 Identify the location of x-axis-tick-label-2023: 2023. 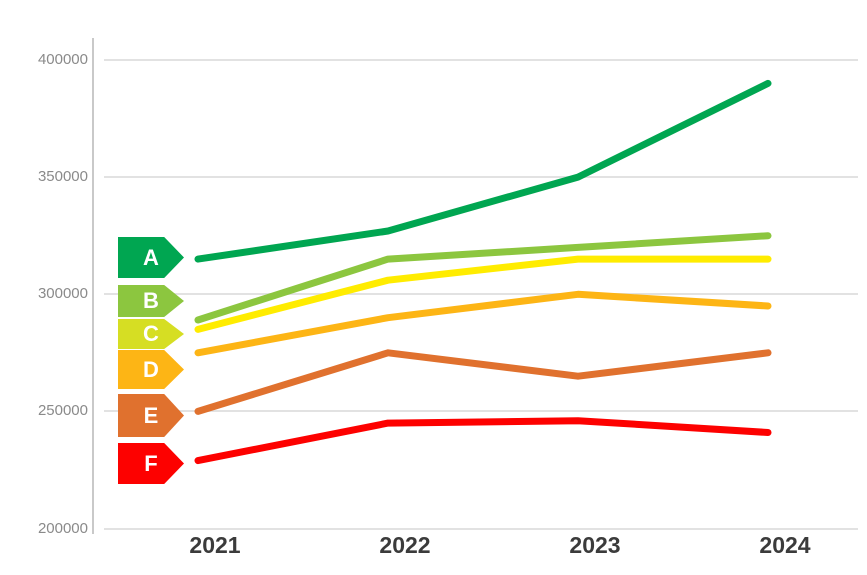
(595, 545).